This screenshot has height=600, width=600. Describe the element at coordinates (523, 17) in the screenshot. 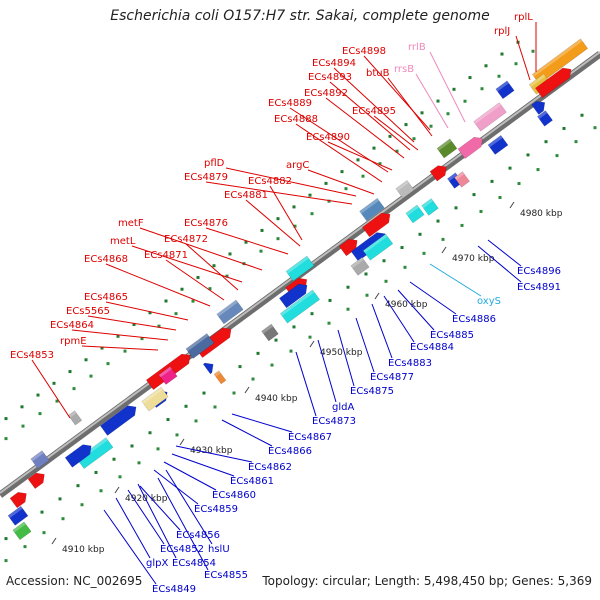

I see `gene-label-rpll: rplL` at that location.